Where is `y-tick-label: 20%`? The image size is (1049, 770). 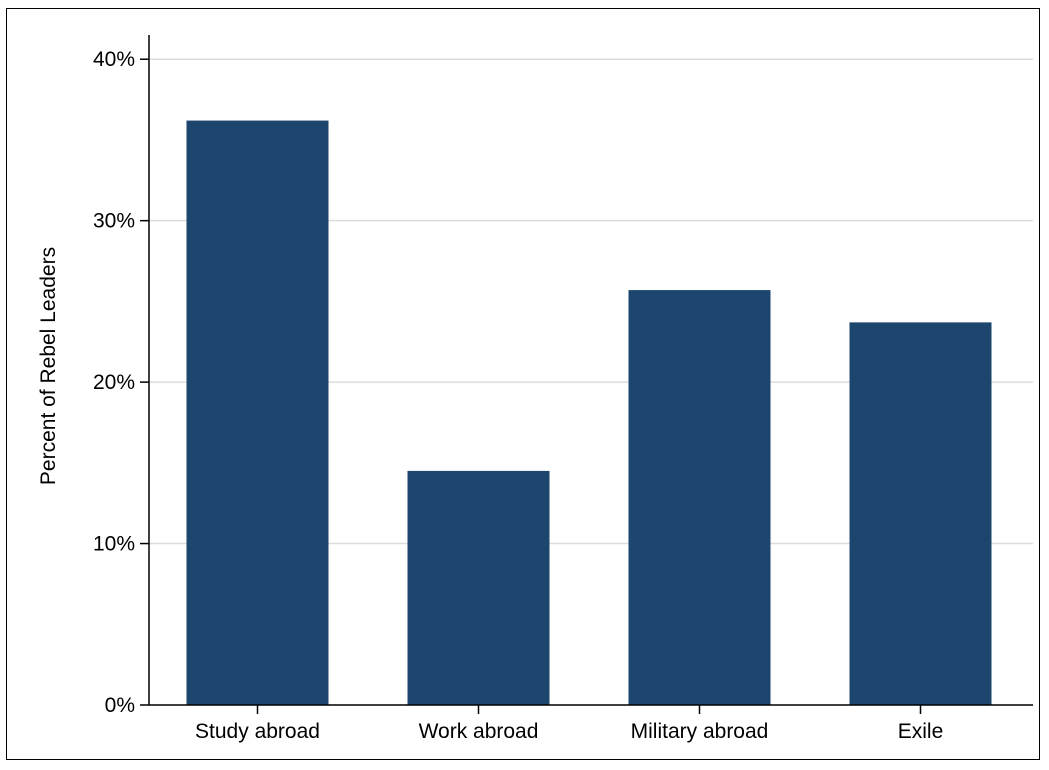 y-tick-label: 20% is located at coordinates (114, 382).